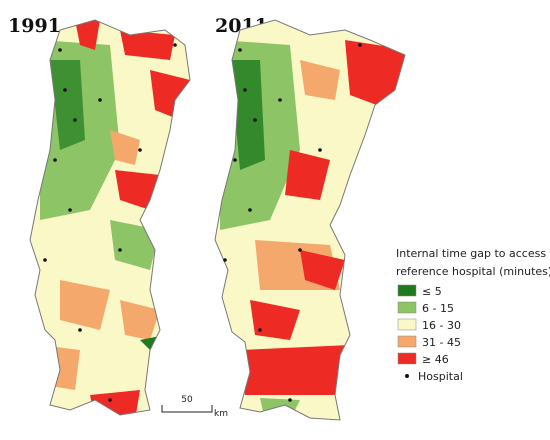 The image size is (550, 440). I want to click on map-year: 1991, so click(34, 26).